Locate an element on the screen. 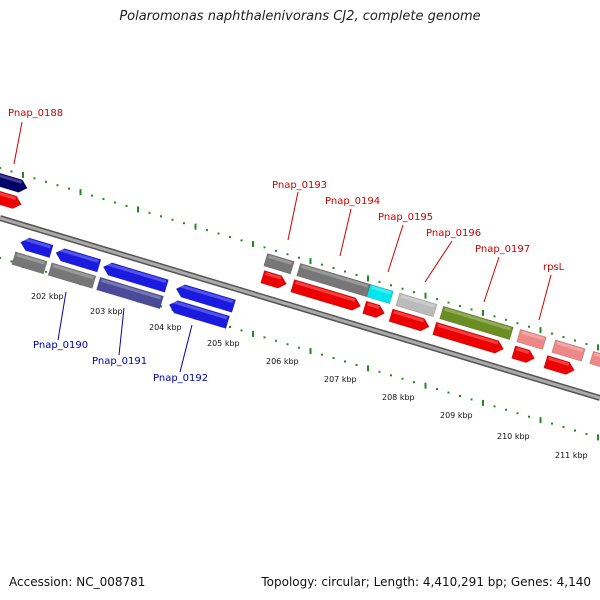 This screenshot has height=600, width=600. gene-label: Pnap_0197 is located at coordinates (502, 249).